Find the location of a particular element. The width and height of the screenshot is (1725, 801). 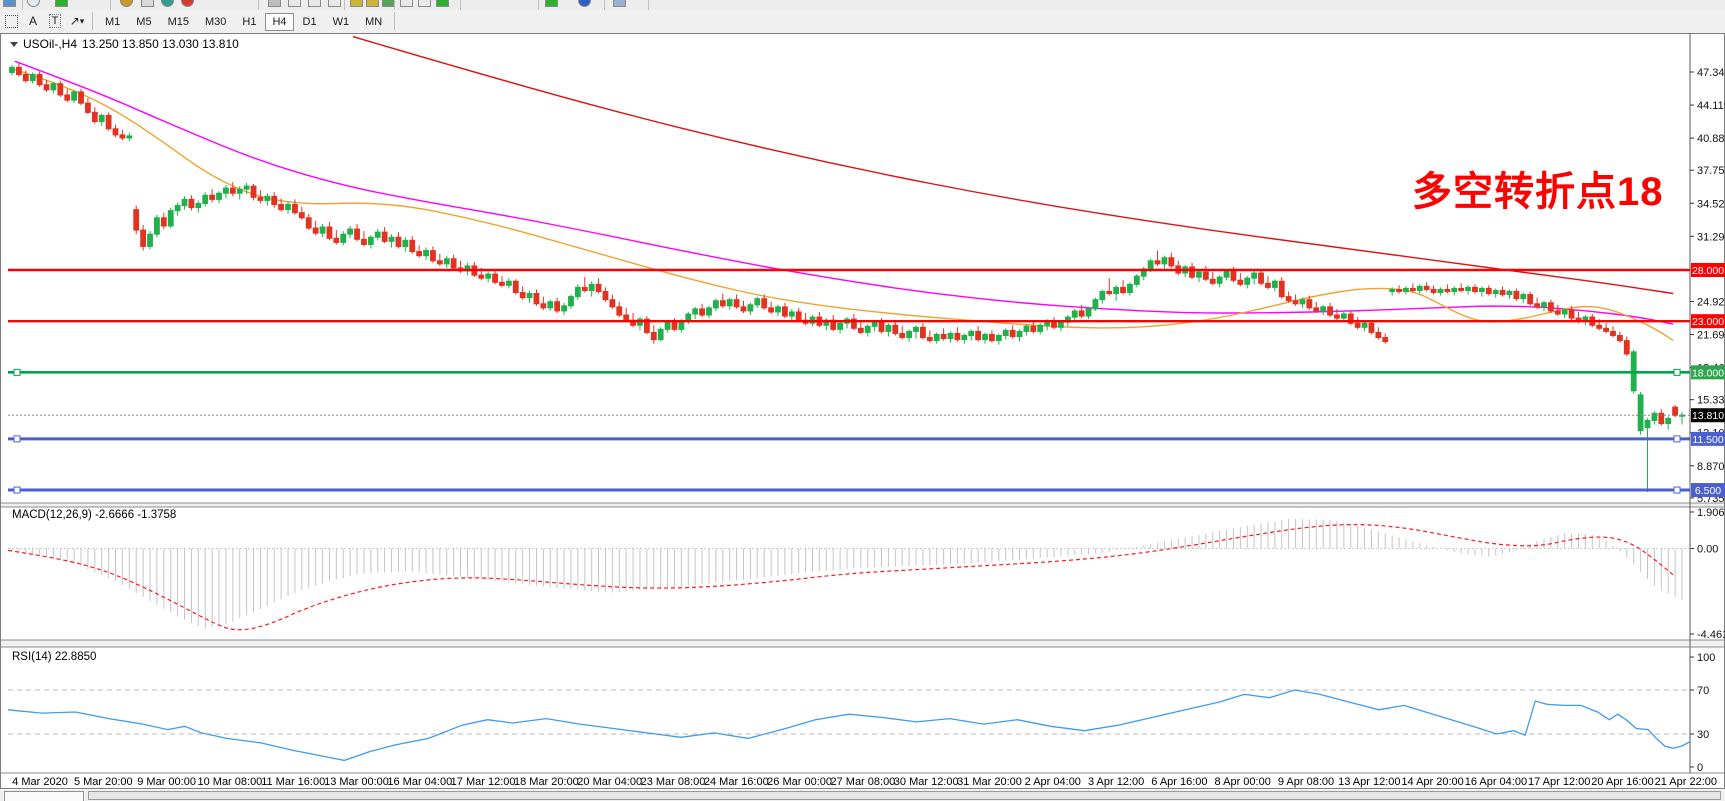

price-axis-label: 40.885 is located at coordinates (1711, 139).